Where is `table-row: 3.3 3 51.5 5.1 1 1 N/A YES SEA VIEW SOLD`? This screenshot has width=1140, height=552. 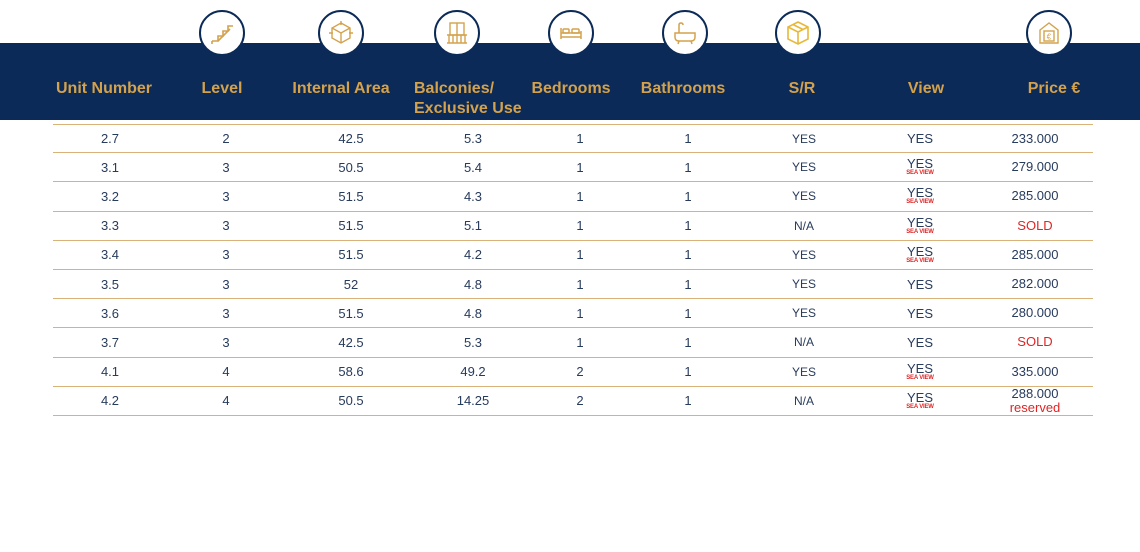
table-row: 3.3 3 51.5 5.1 1 1 N/A YES SEA VIEW SOLD is located at coordinates (573, 226).